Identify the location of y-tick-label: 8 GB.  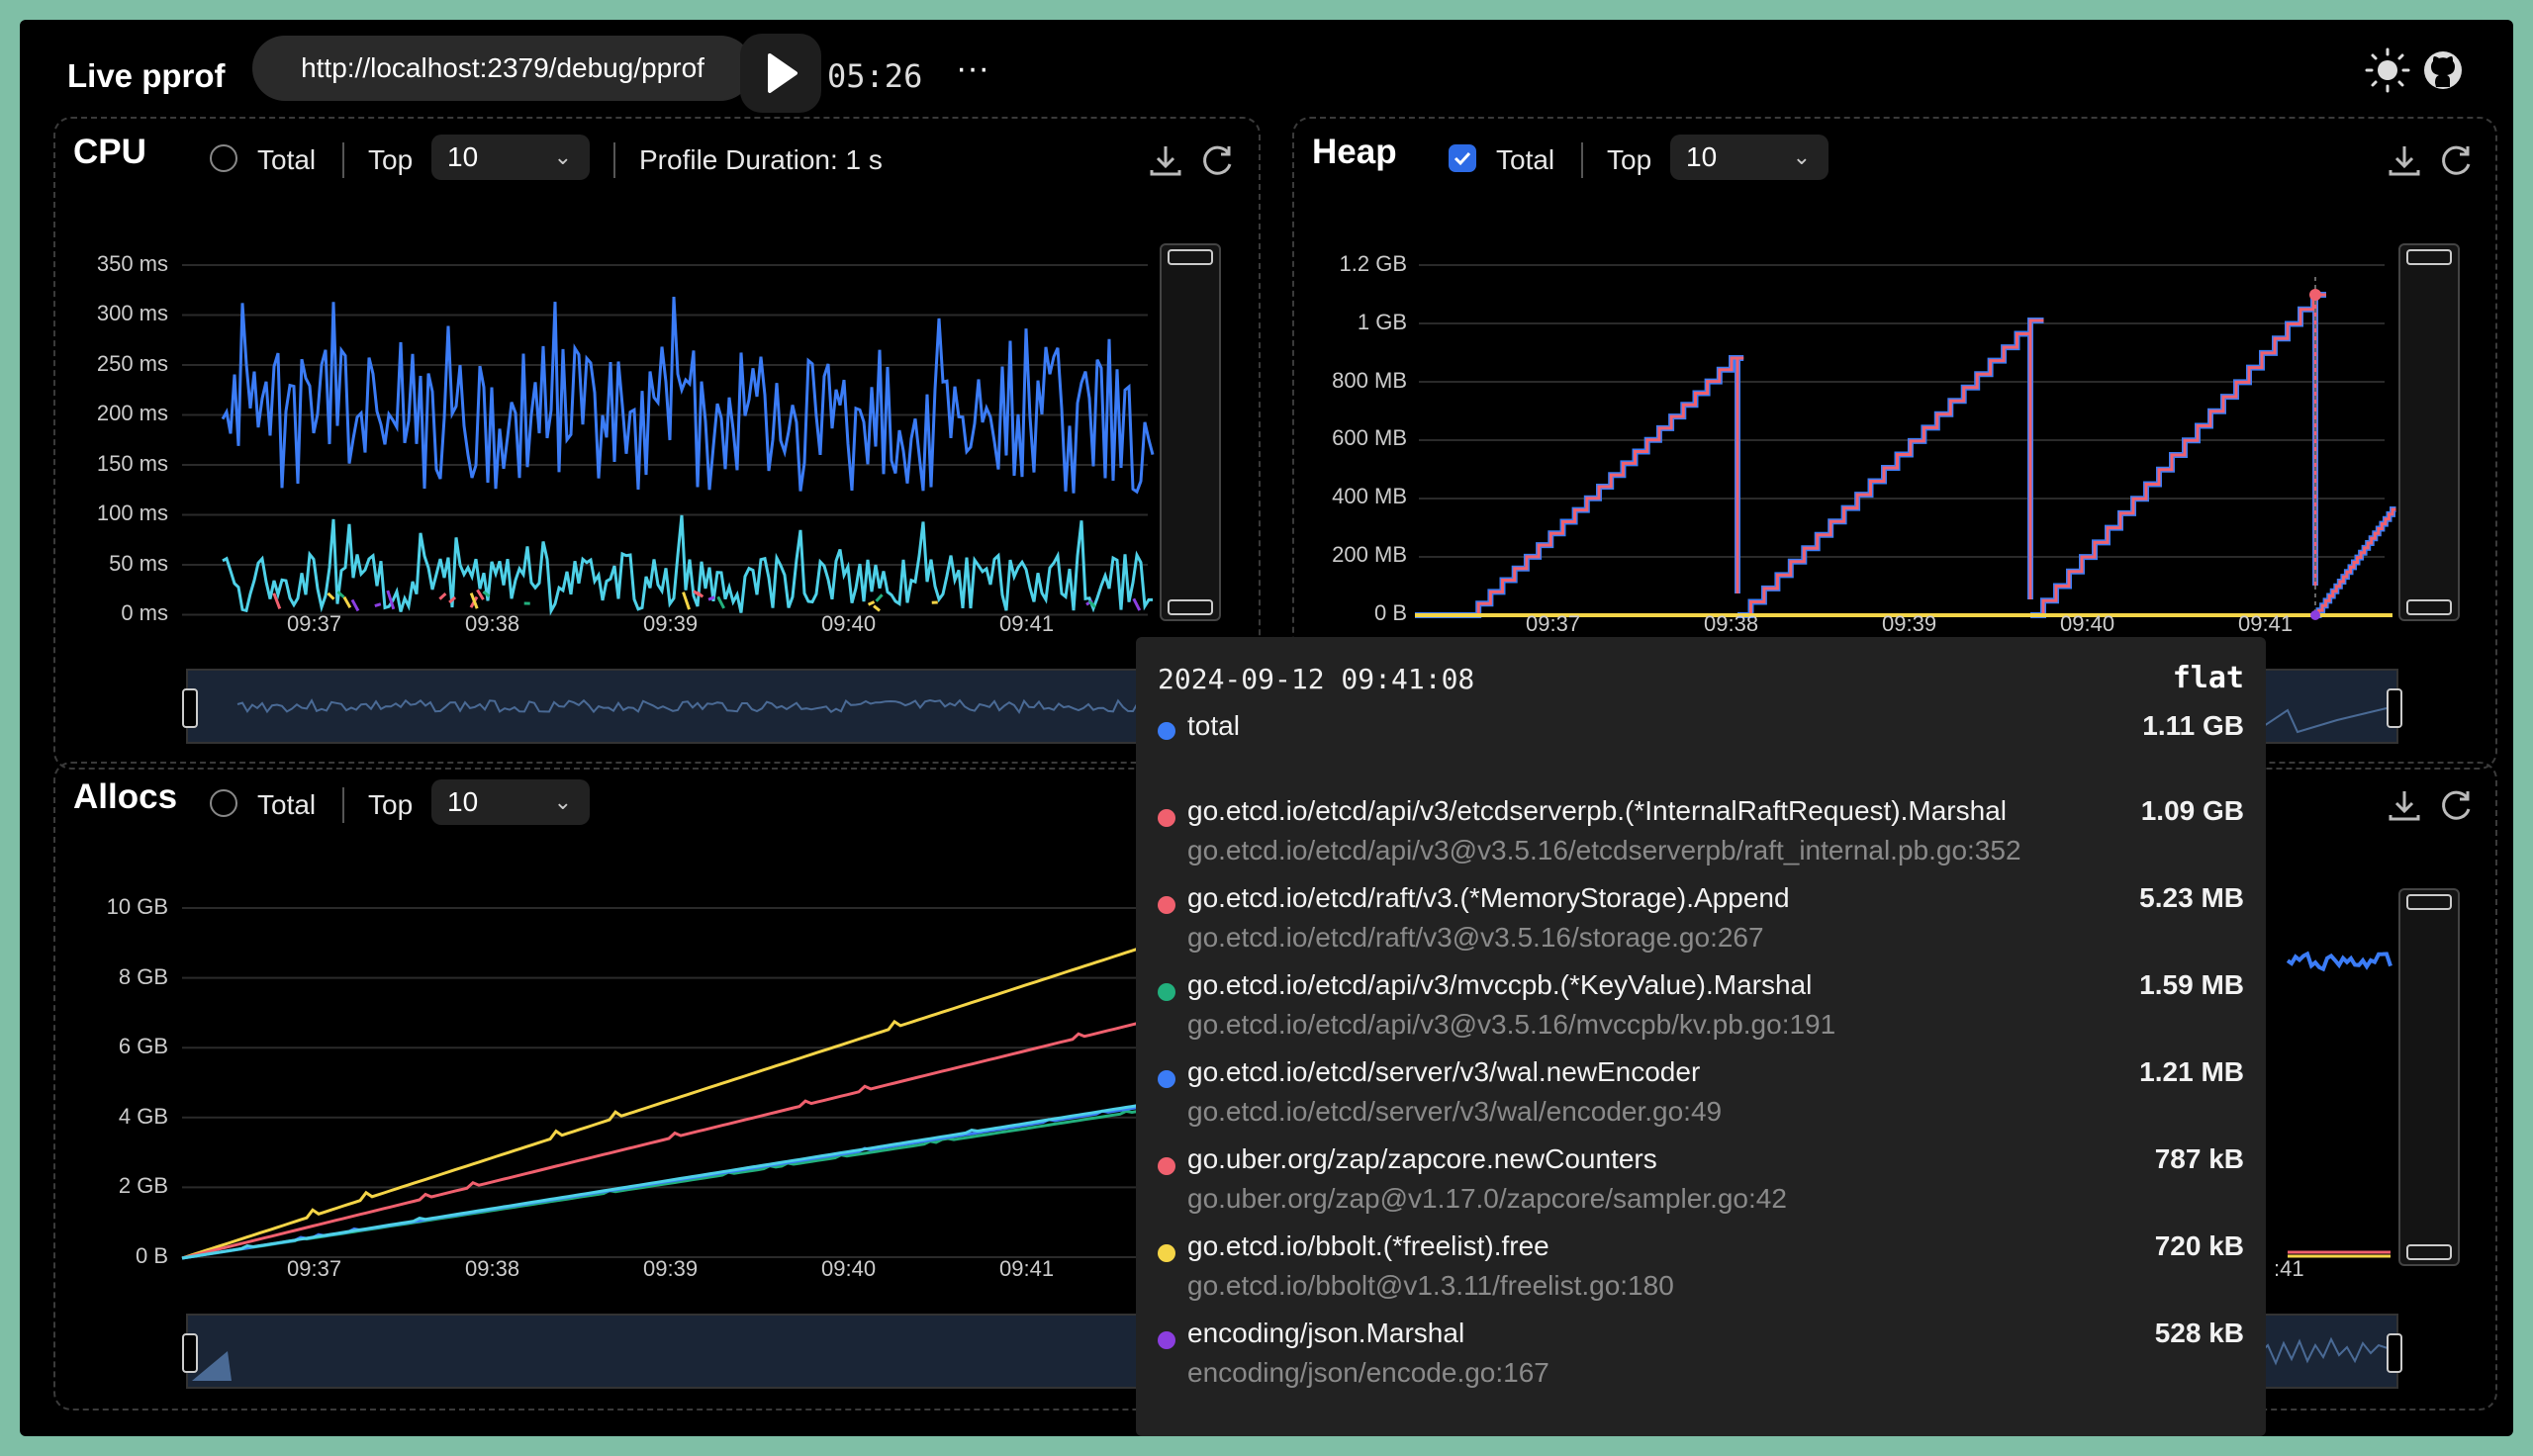
(143, 976).